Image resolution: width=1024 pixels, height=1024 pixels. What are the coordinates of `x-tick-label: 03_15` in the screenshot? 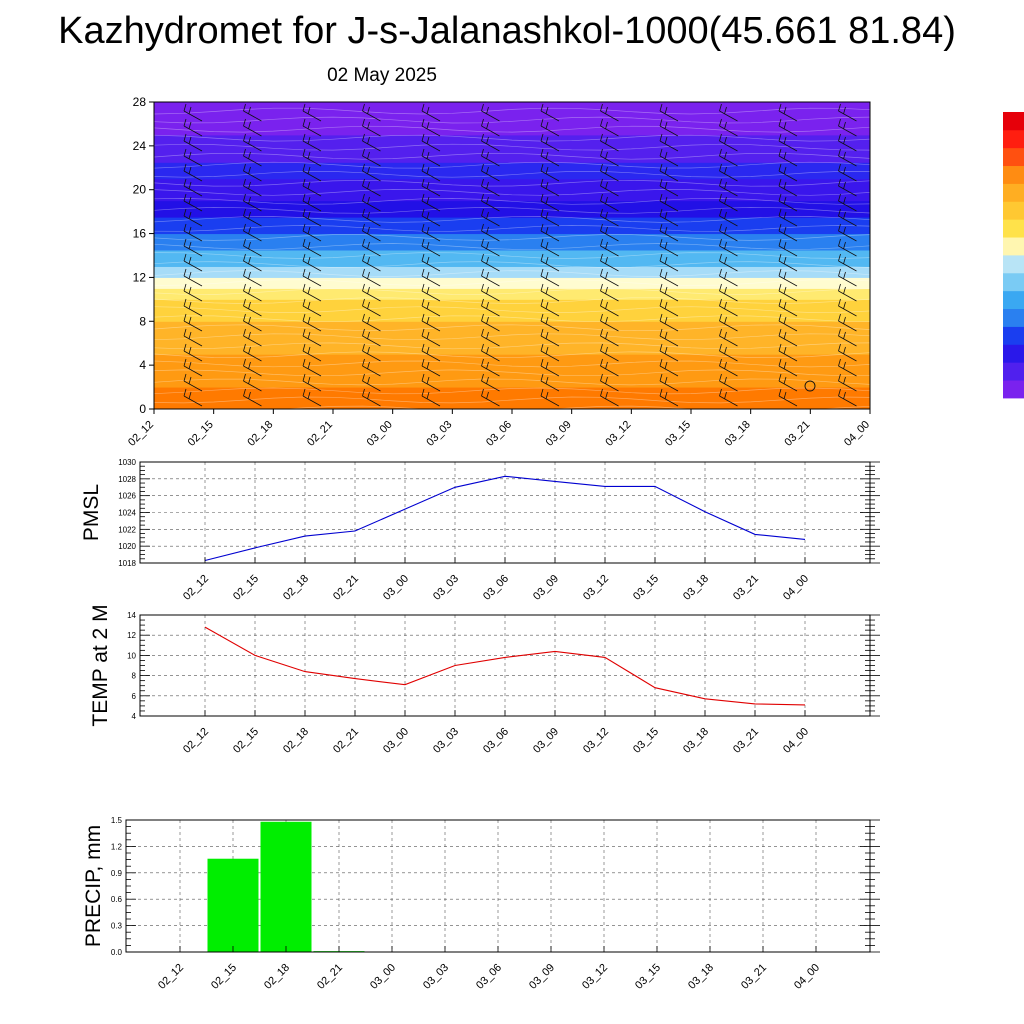 It's located at (646, 588).